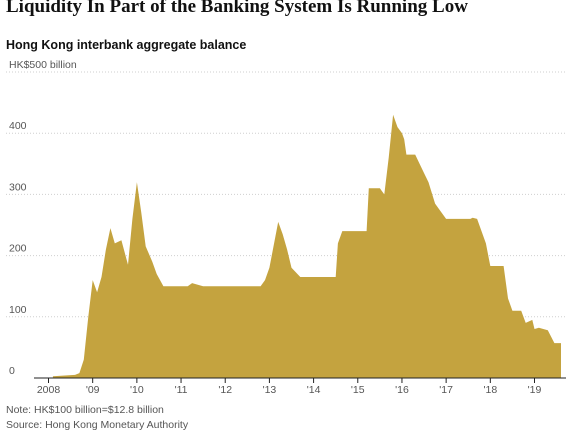 This screenshot has height=436, width=580. I want to click on x-tick-label-2015: '15, so click(358, 390).